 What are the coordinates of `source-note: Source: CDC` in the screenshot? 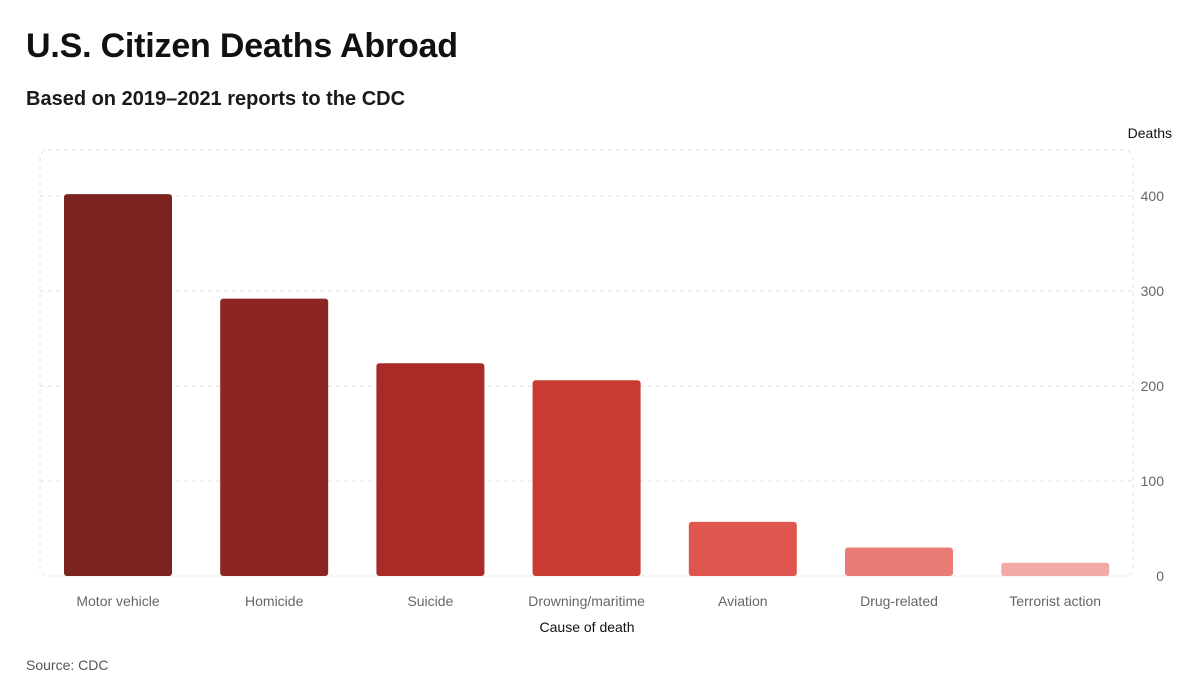 It's located at (67, 665).